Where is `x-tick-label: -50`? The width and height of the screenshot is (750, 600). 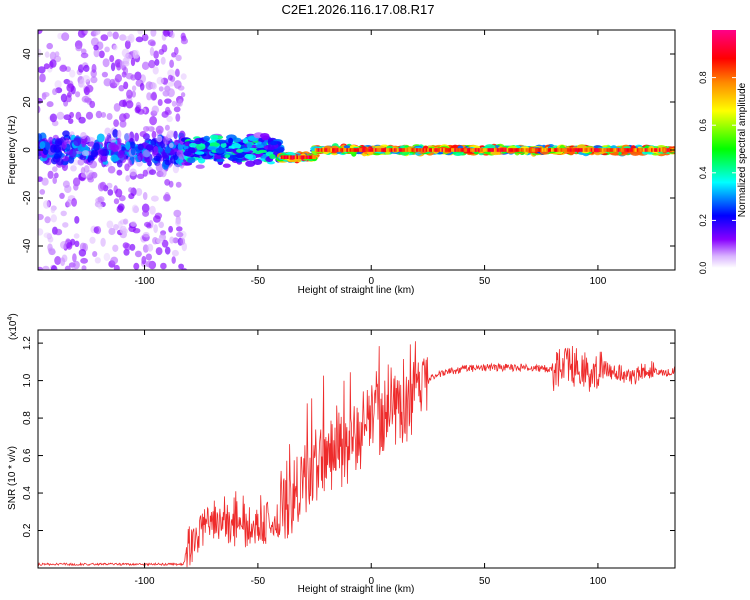
x-tick-label: -50 is located at coordinates (258, 581).